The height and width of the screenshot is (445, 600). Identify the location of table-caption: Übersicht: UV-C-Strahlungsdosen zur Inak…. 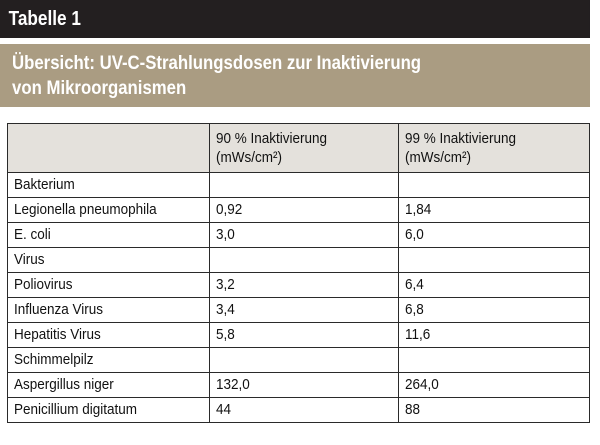
(287, 76).